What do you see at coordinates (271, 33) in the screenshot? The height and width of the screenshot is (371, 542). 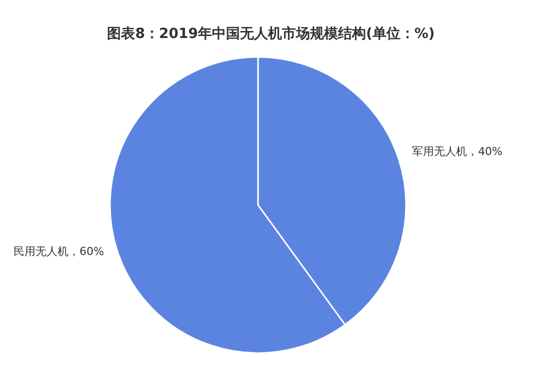 I see `chart-title: 图表8：2019年中国无人机市场规模结构(单位：%)` at bounding box center [271, 33].